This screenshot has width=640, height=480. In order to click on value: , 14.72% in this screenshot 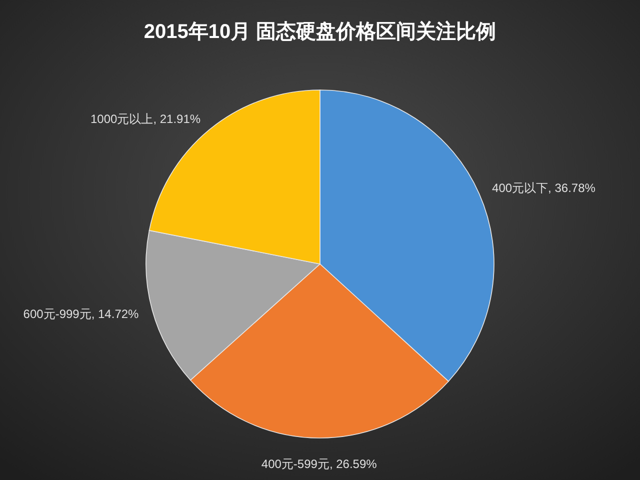, I will do `click(115, 313)`.